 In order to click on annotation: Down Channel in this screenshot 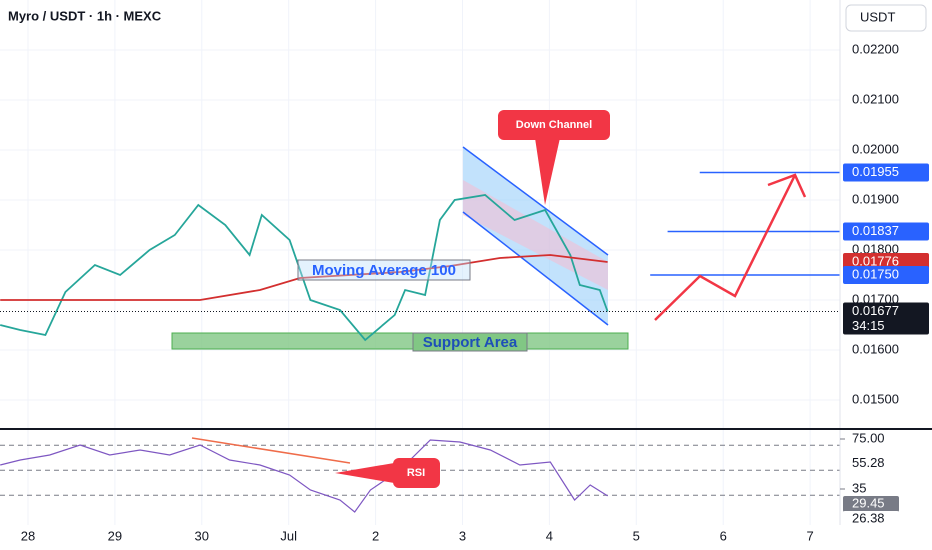, I will do `click(554, 125)`.